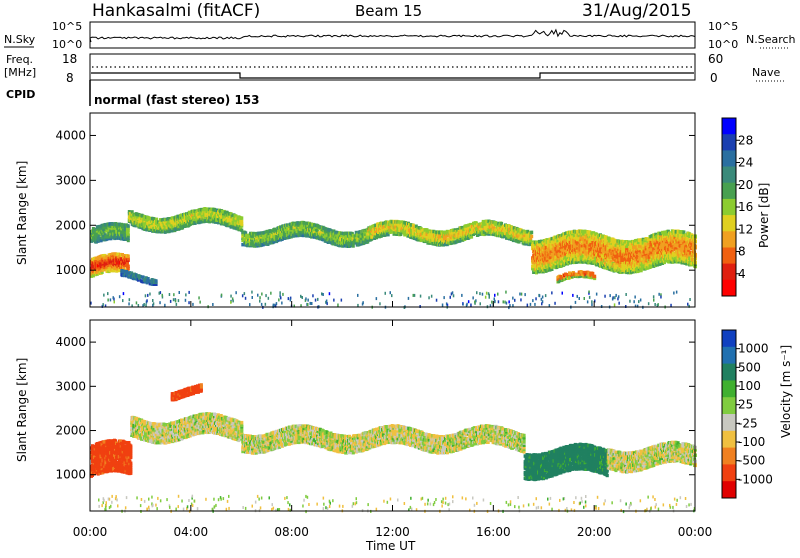  I want to click on freq-trace, so click(392, 75).